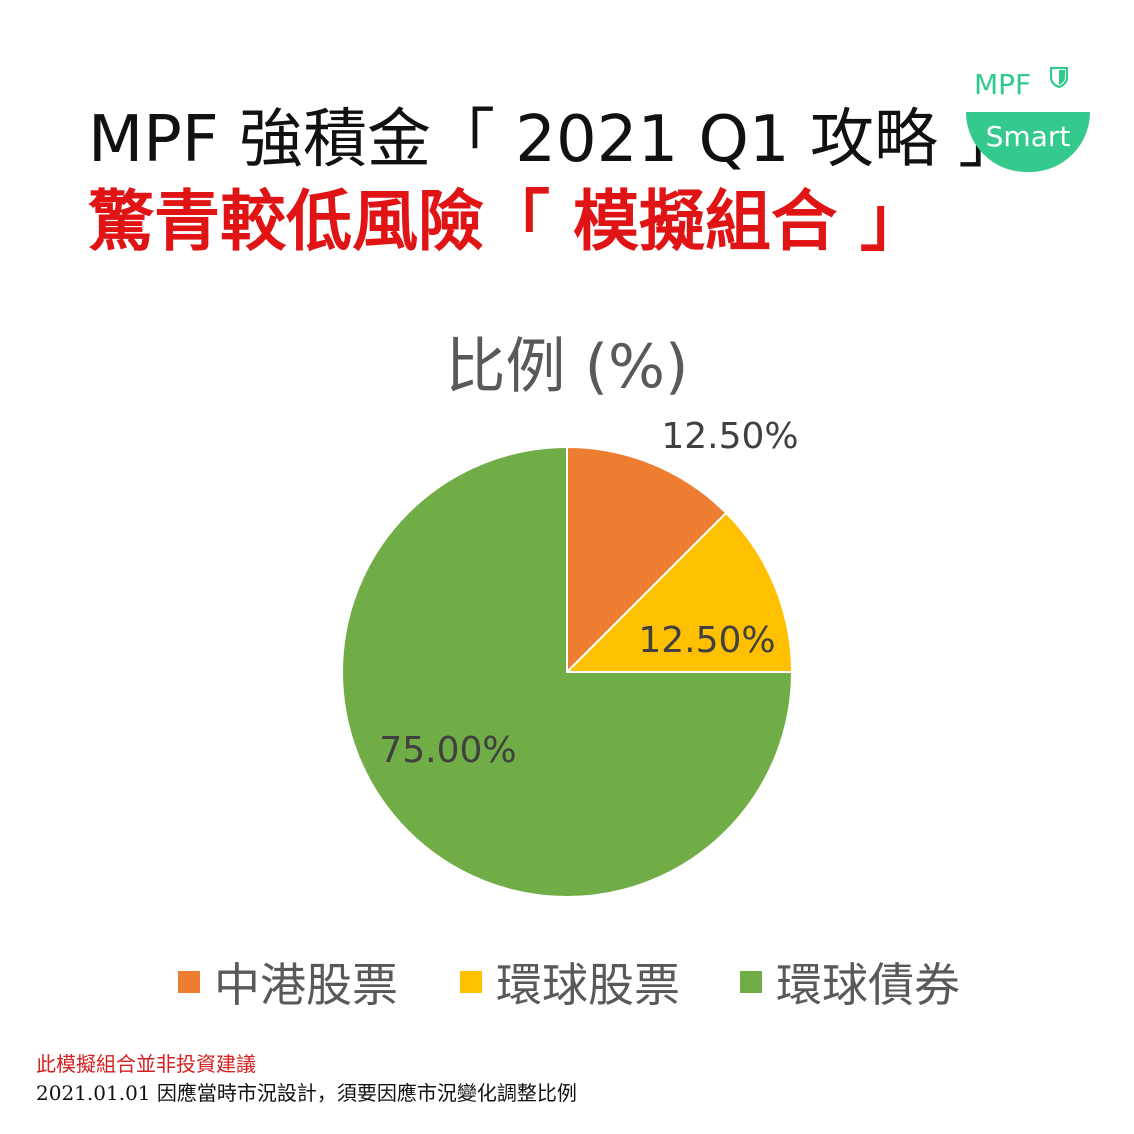 The height and width of the screenshot is (1134, 1134). What do you see at coordinates (567, 367) in the screenshot?
I see `chart-title: 比例 (%)` at bounding box center [567, 367].